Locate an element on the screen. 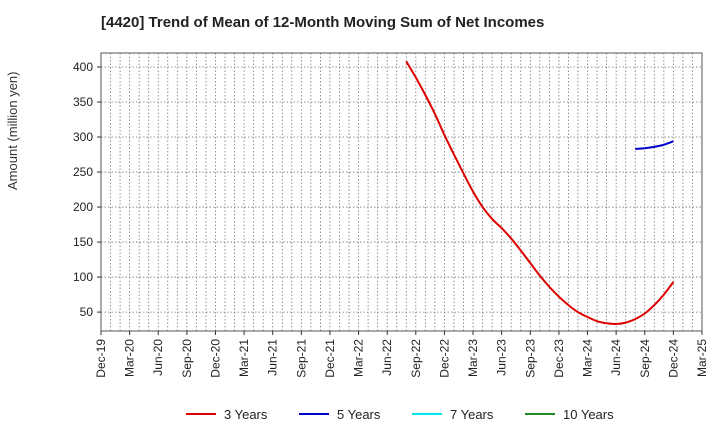  y-tick-label: 50 is located at coordinates (87, 312).